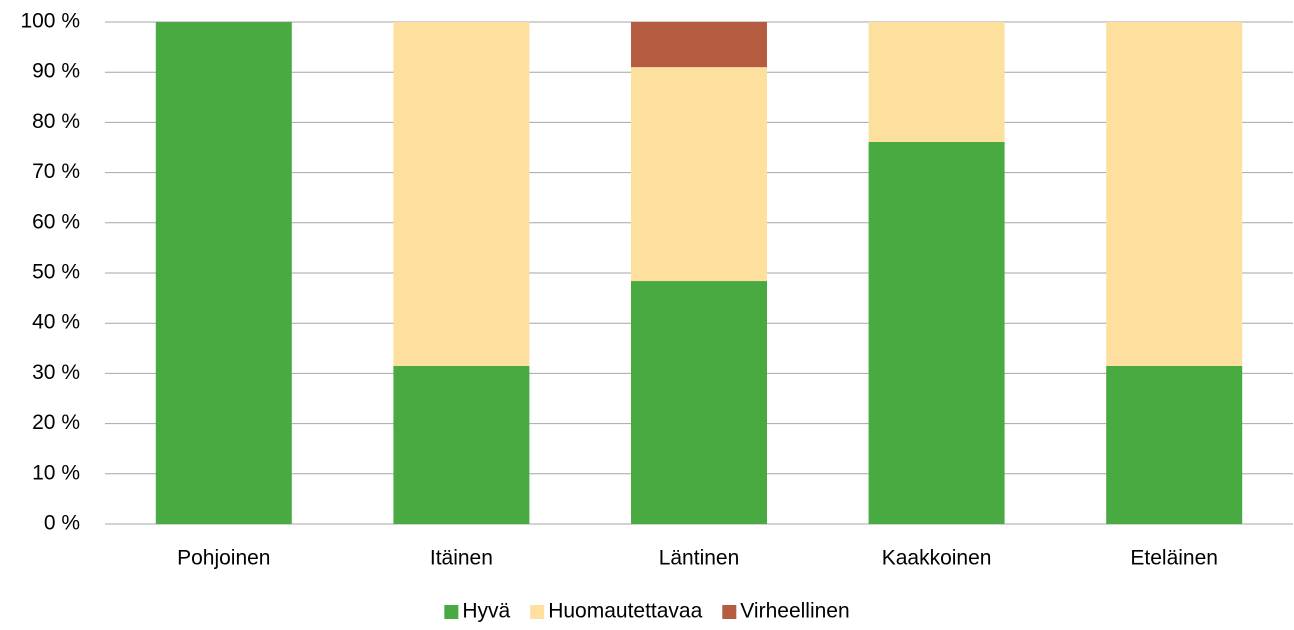 Image resolution: width=1294 pixels, height=630 pixels. What do you see at coordinates (937, 558) in the screenshot?
I see `x-tick-label: Kaakkoinen` at bounding box center [937, 558].